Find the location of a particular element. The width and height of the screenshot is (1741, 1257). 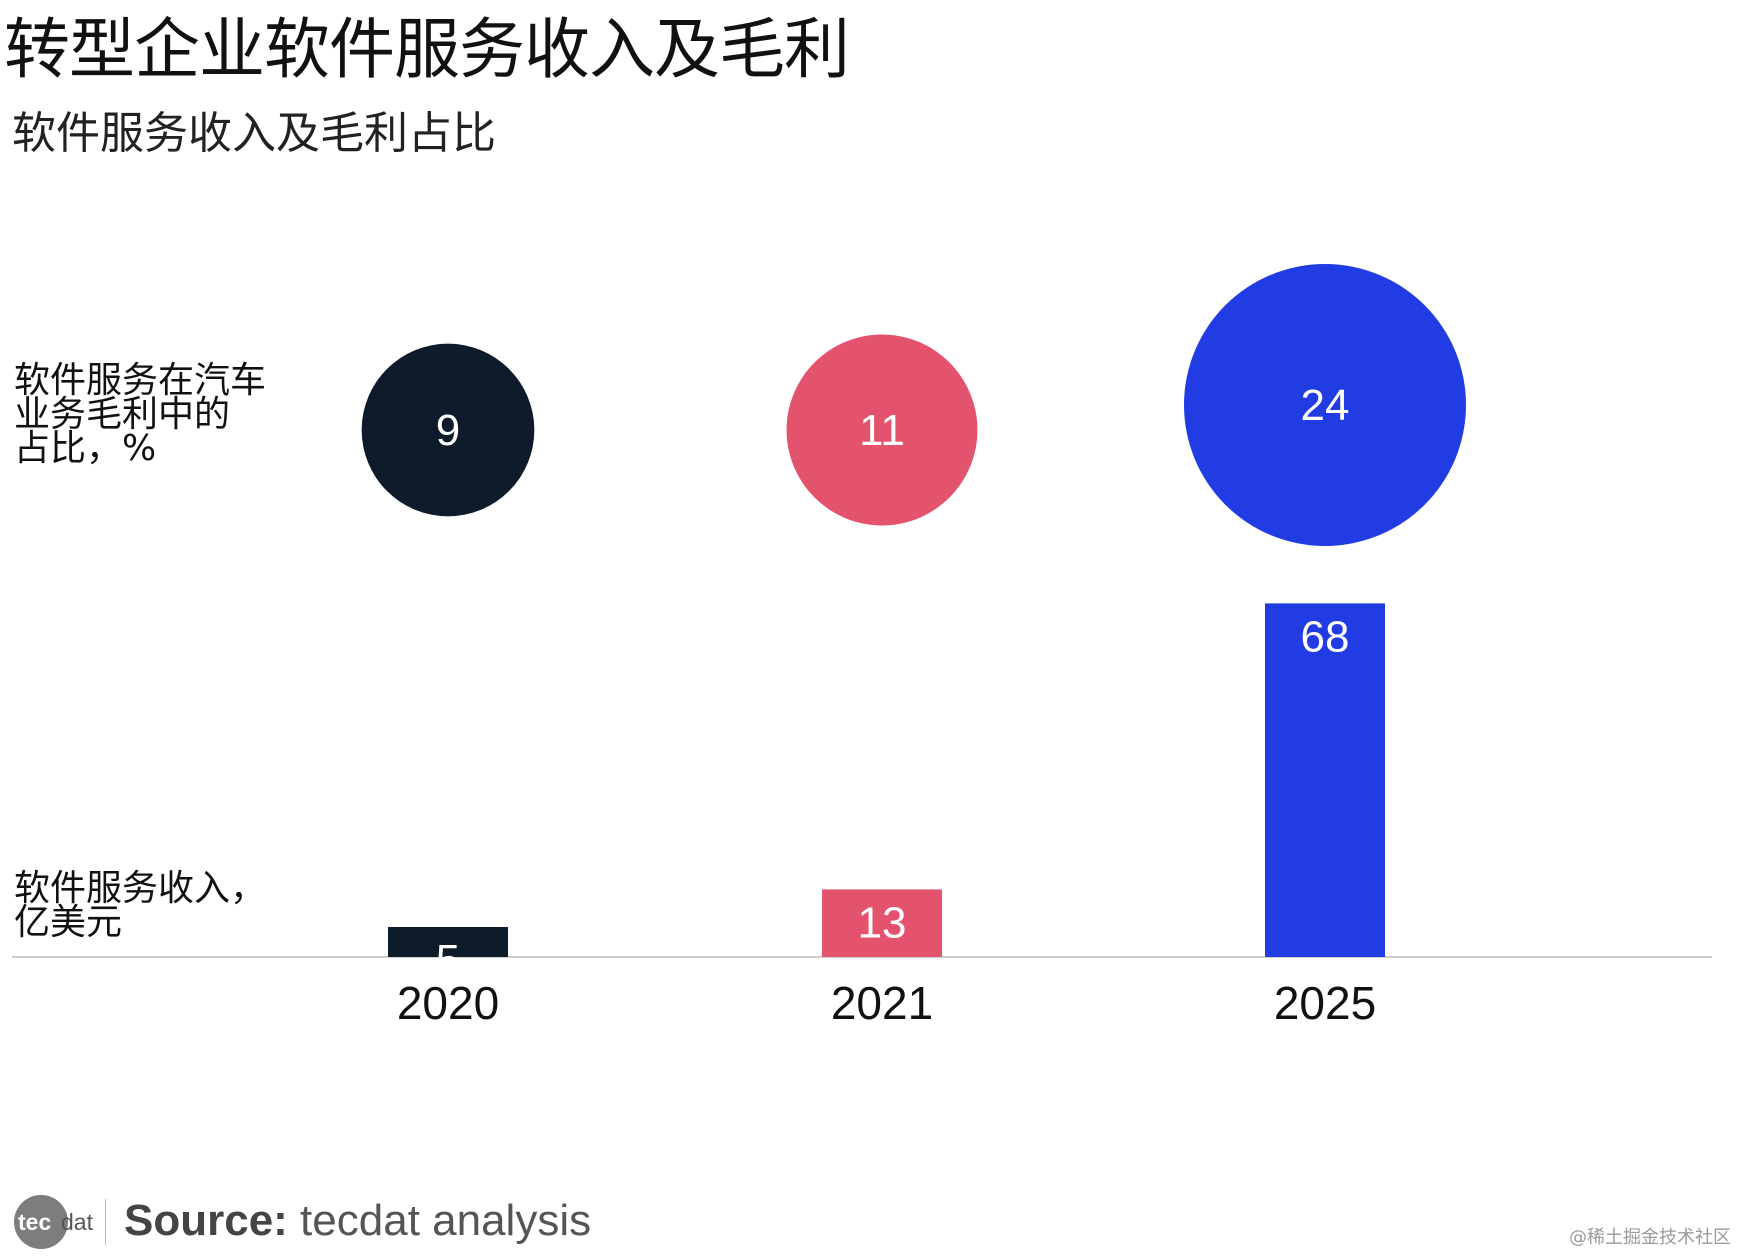

source-text: tecdat analysis is located at coordinates (439, 1220).